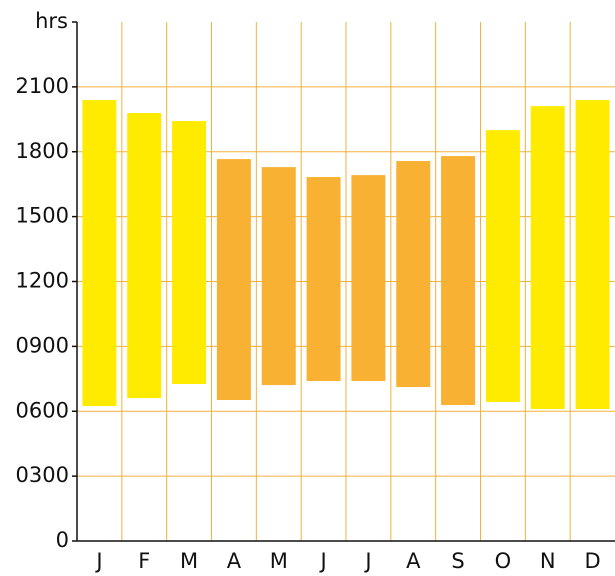 Image resolution: width=615 pixels, height=576 pixels. Describe the element at coordinates (42, 216) in the screenshot. I see `y-tick-label: 1500` at that location.